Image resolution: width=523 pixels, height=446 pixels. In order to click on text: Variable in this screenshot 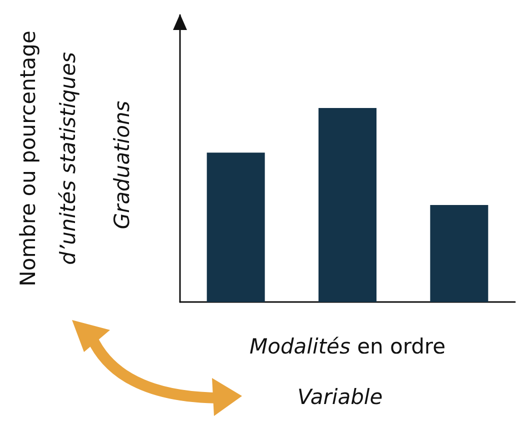, I will do `click(340, 397)`.